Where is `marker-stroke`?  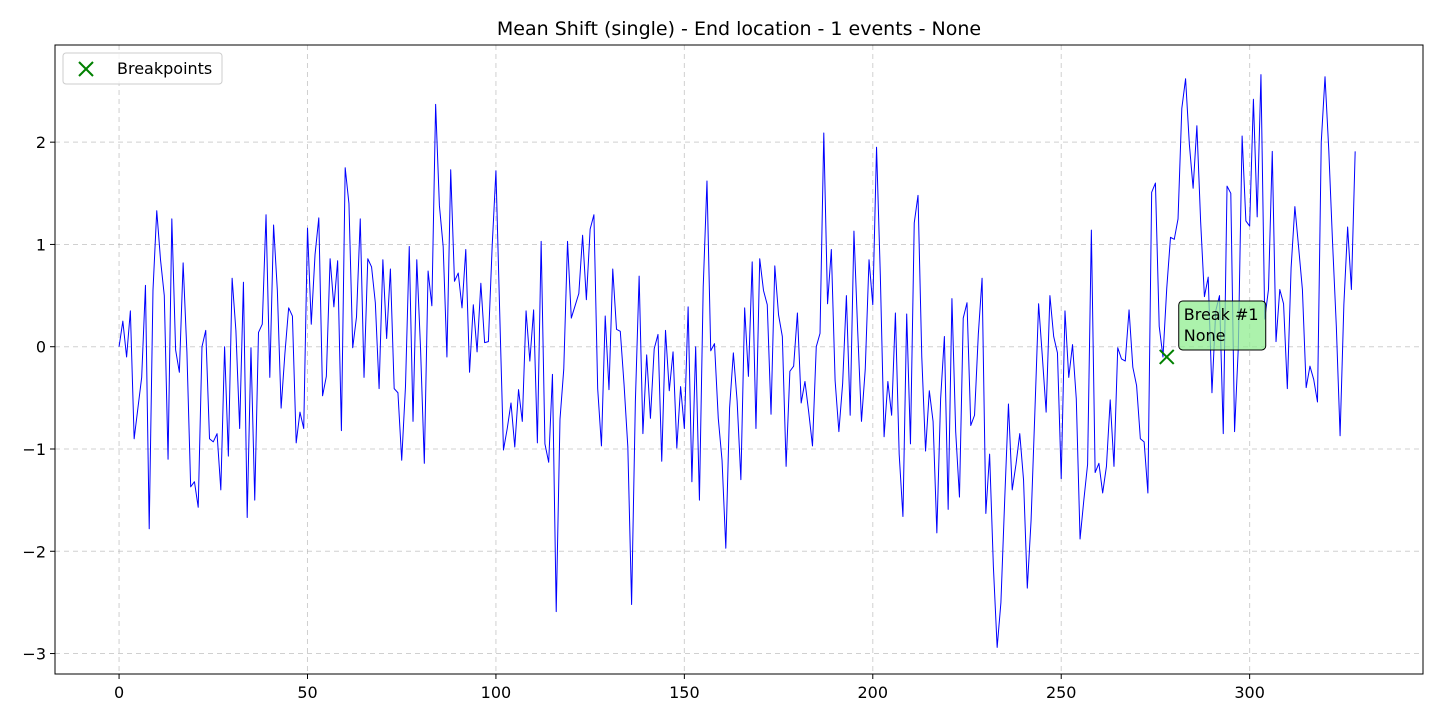
marker-stroke is located at coordinates (1167, 357).